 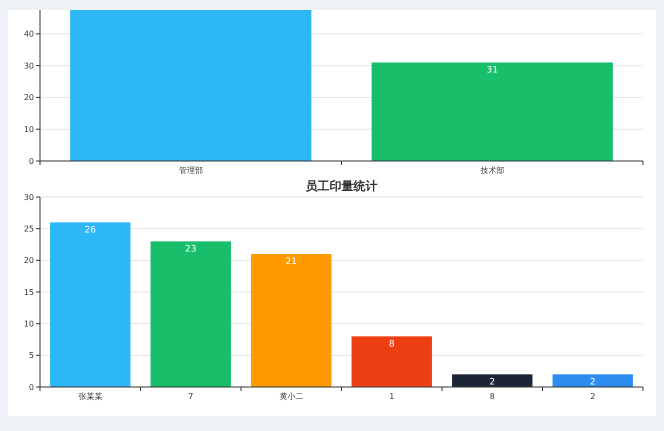 What do you see at coordinates (593, 396) in the screenshot?
I see `x-tick-label: 2` at bounding box center [593, 396].